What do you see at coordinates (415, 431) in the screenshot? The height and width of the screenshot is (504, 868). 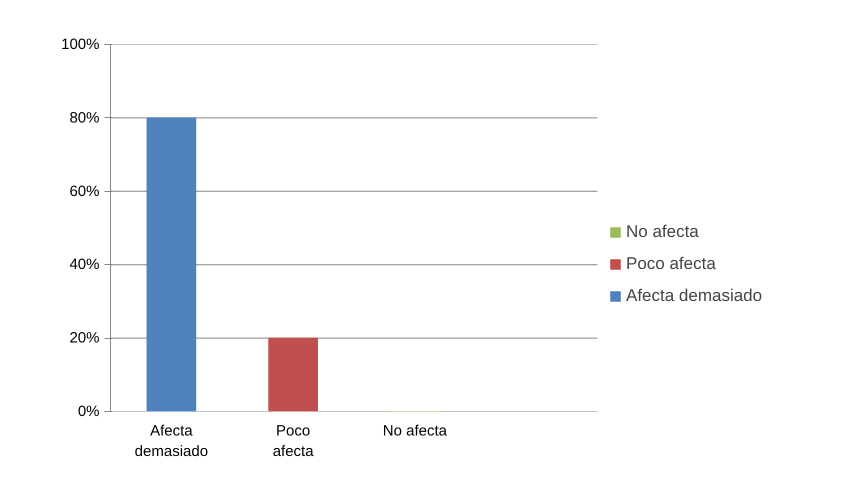 I see `x-tick-label: No afecta` at bounding box center [415, 431].